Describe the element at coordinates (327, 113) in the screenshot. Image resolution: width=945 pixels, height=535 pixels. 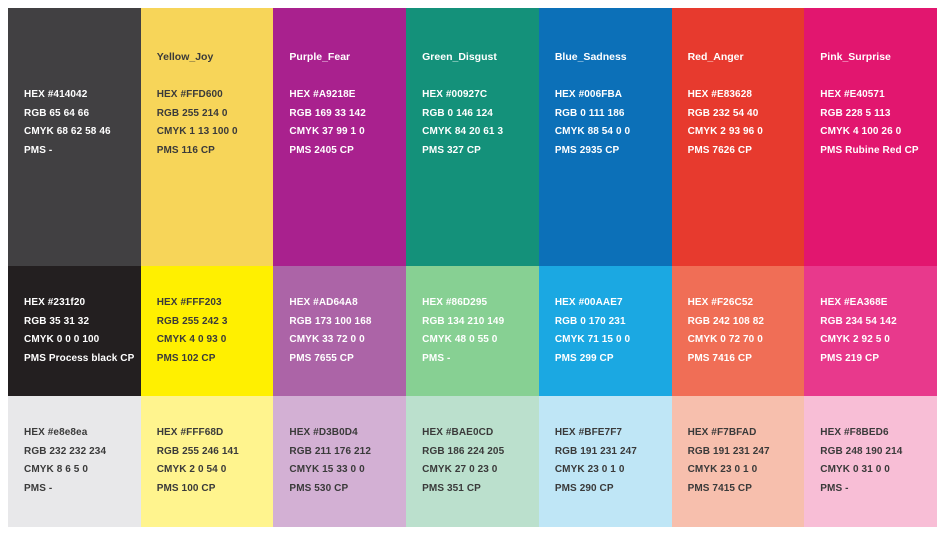
I see `rgb-value: RGB 169 33 142` at that location.